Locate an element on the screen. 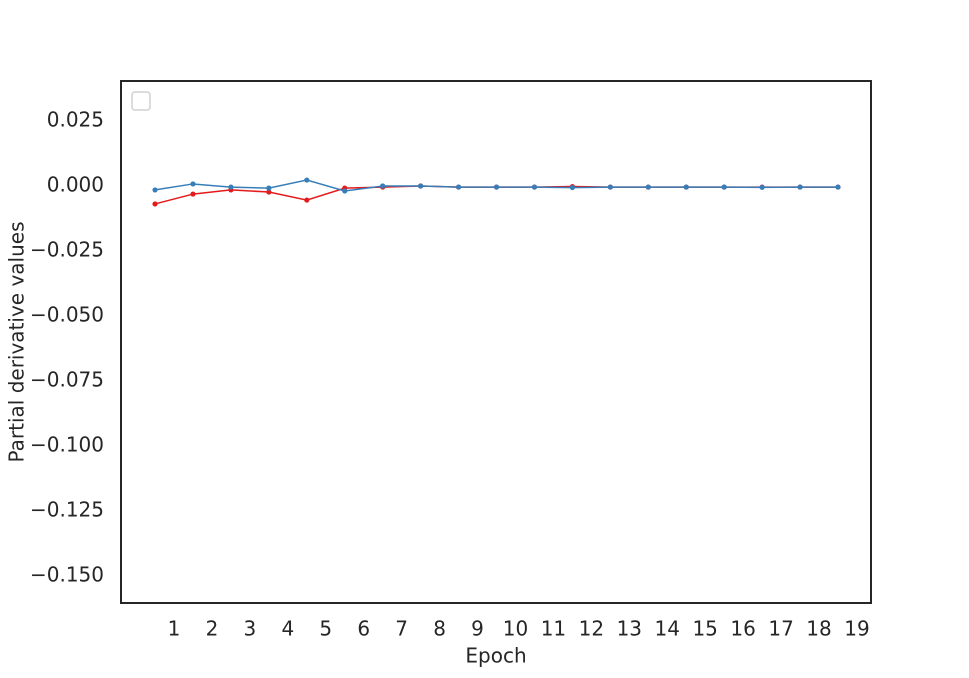  legend-box is located at coordinates (141, 101).